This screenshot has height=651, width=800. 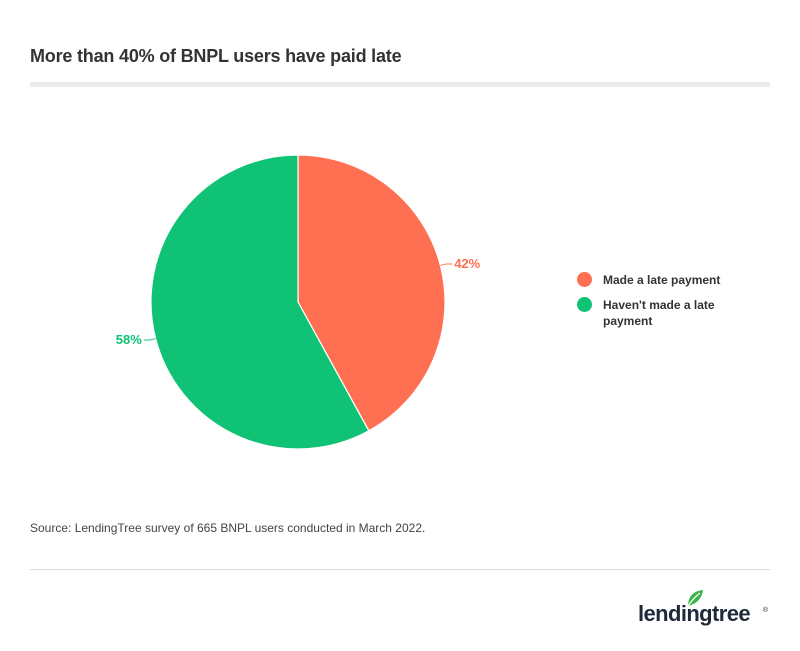 What do you see at coordinates (659, 313) in the screenshot?
I see `legend-label-not-late: Haven't made a late payment` at bounding box center [659, 313].